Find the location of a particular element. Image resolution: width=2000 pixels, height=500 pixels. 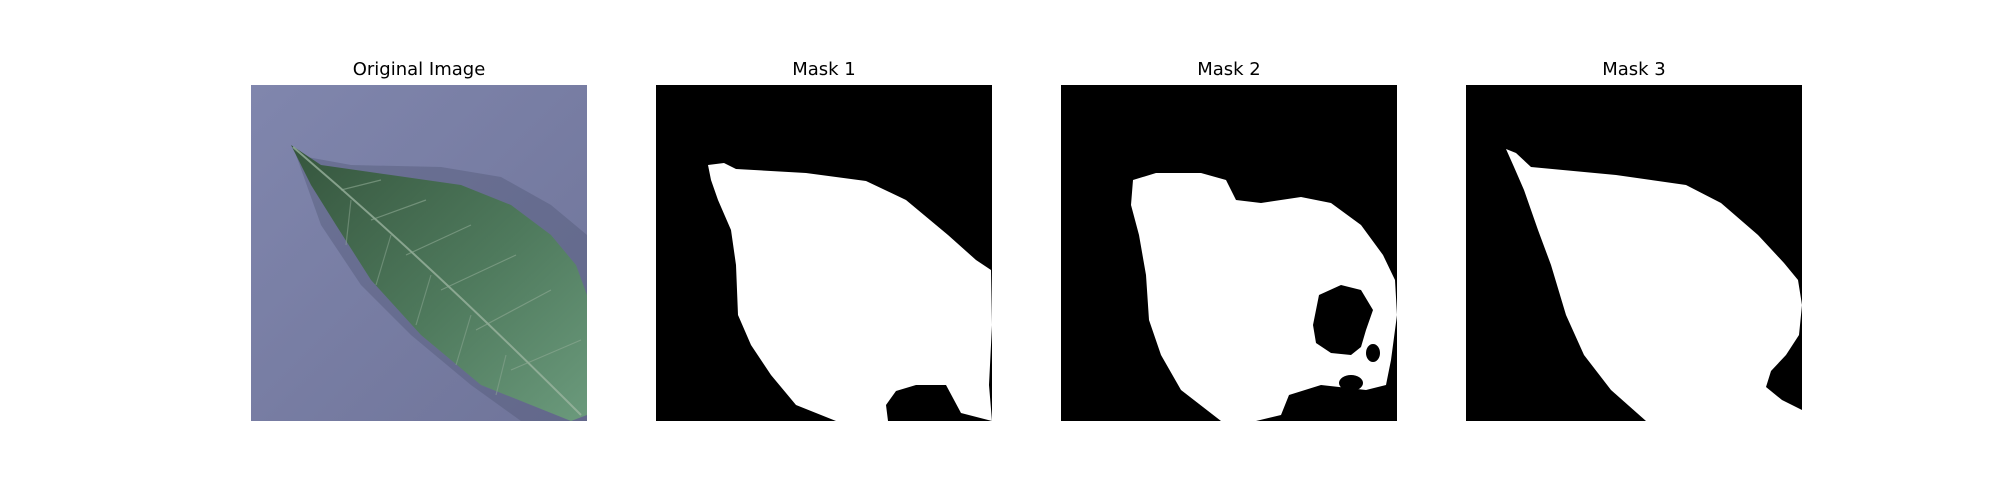

mask-2-image is located at coordinates (1229, 253).